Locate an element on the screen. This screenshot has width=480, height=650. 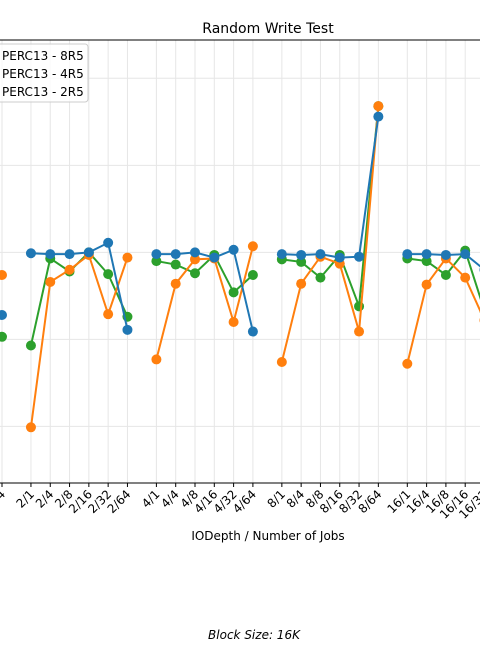
legend-box is located at coordinates (44, 73).